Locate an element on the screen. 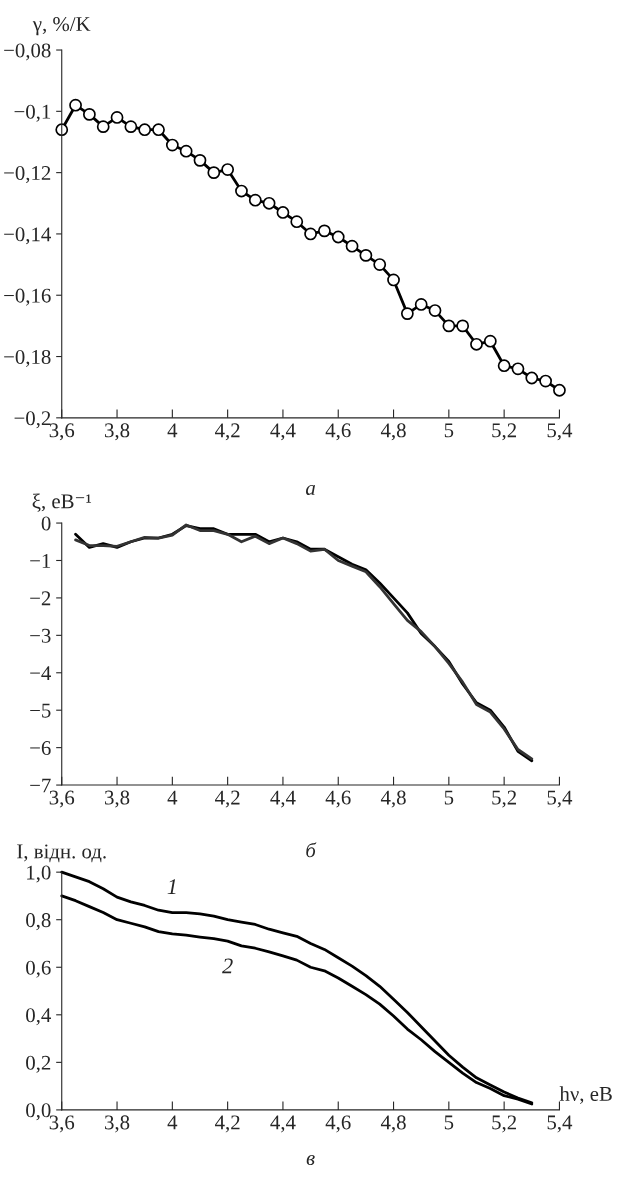 This screenshot has width=630, height=1177. y-tick-label: −0,16 is located at coordinates (27, 297).